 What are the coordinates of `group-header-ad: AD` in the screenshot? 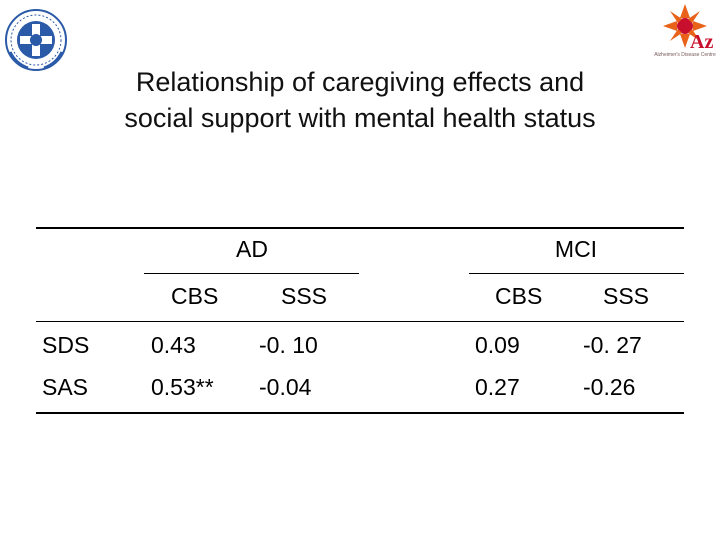 It's located at (252, 249).